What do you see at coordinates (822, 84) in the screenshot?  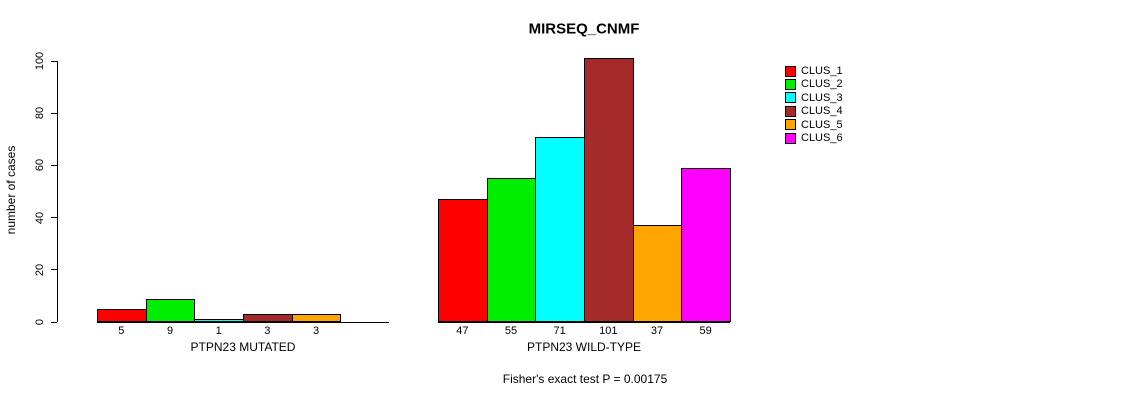 I see `legend-label: CLUS_2` at bounding box center [822, 84].